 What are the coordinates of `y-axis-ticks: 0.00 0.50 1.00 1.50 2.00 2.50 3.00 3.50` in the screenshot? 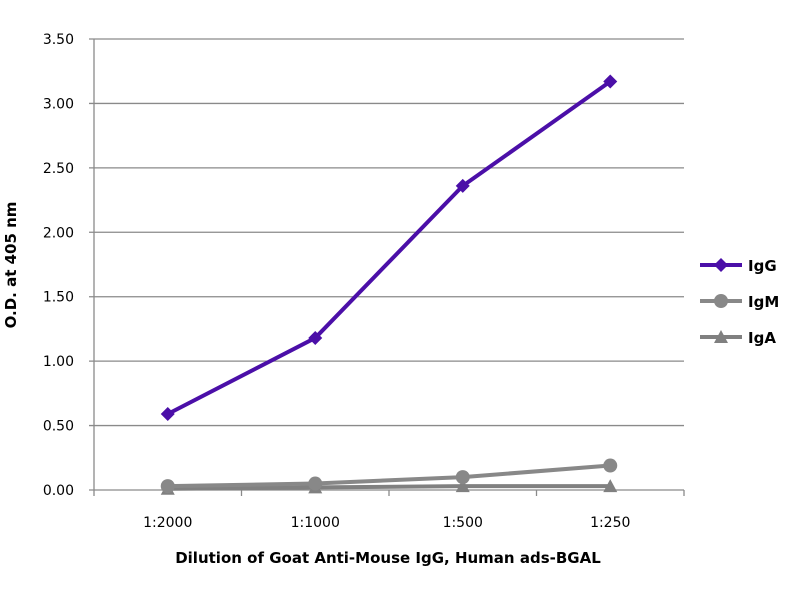 It's located at (58, 265).